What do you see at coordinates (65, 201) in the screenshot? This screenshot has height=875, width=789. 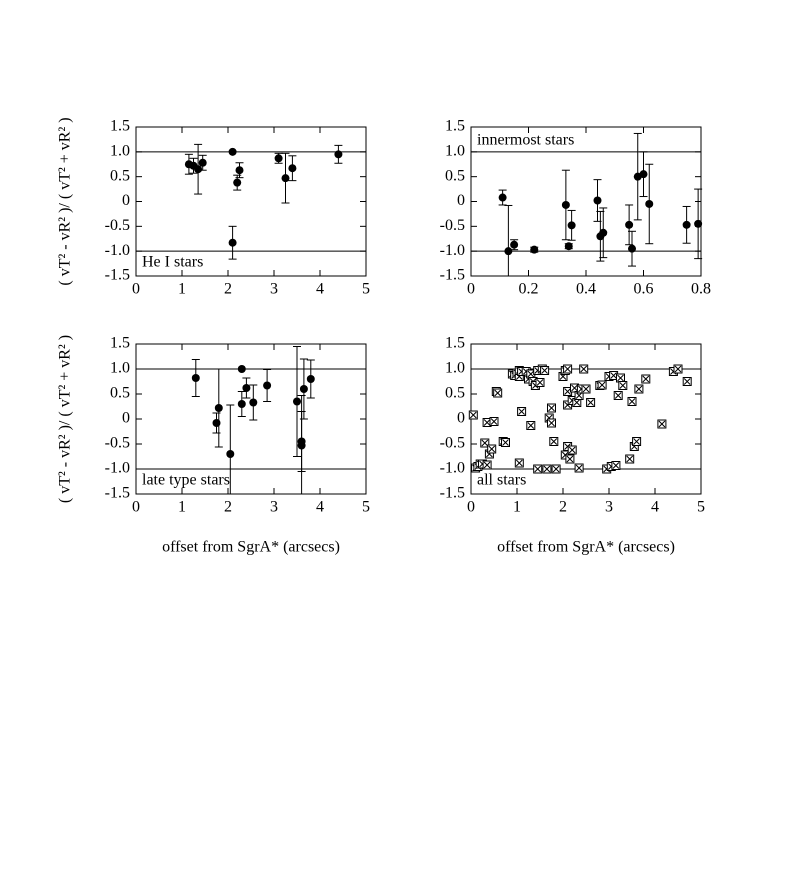 I see `y-axis-label: ( vT² - vR² )/ ( vT² + vR² )` at bounding box center [65, 201].